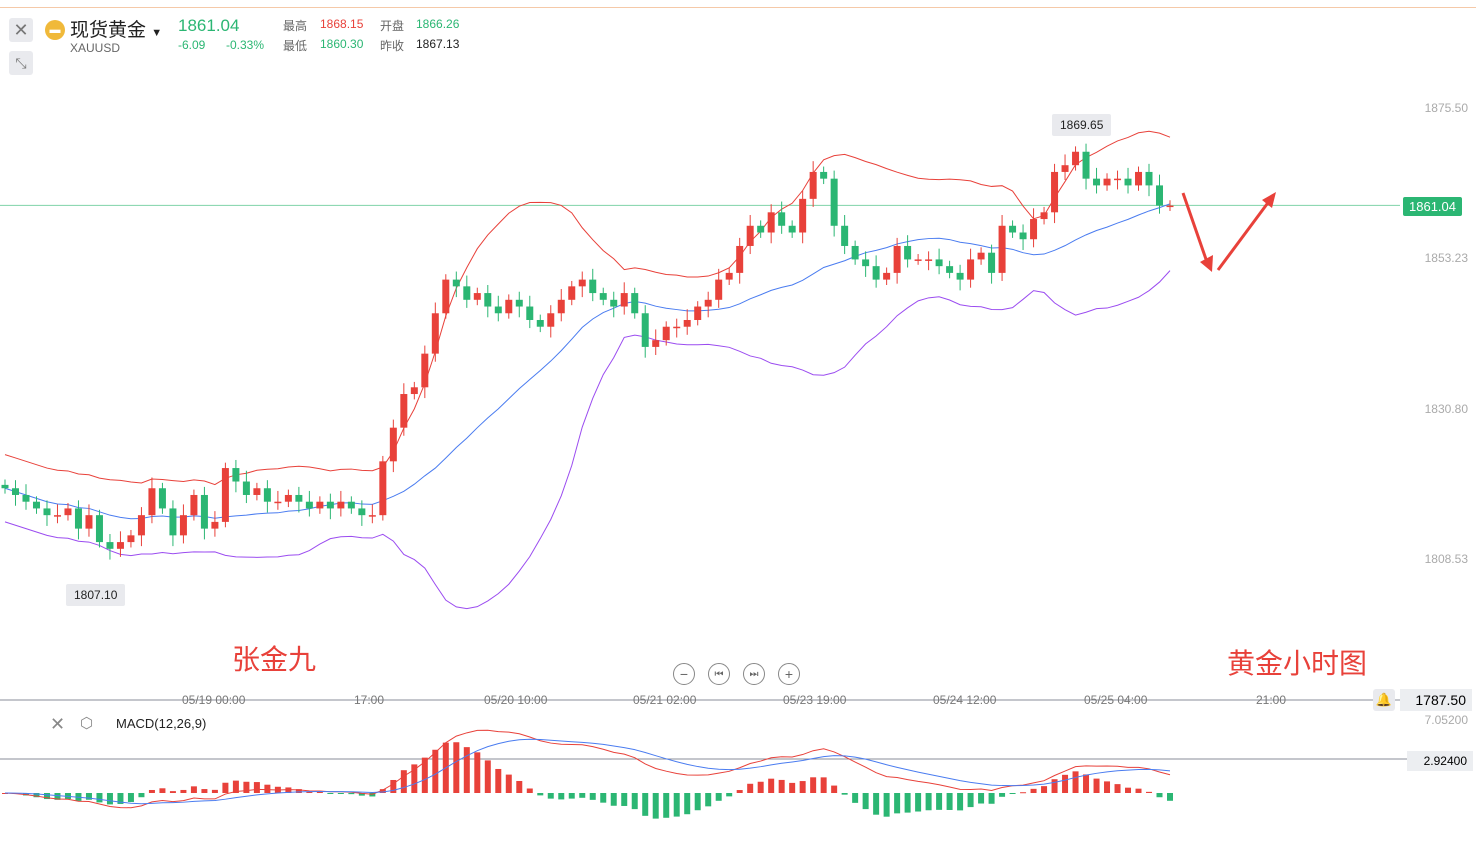  What do you see at coordinates (209, 25) in the screenshot?
I see `current-price: 1861.04` at bounding box center [209, 25].